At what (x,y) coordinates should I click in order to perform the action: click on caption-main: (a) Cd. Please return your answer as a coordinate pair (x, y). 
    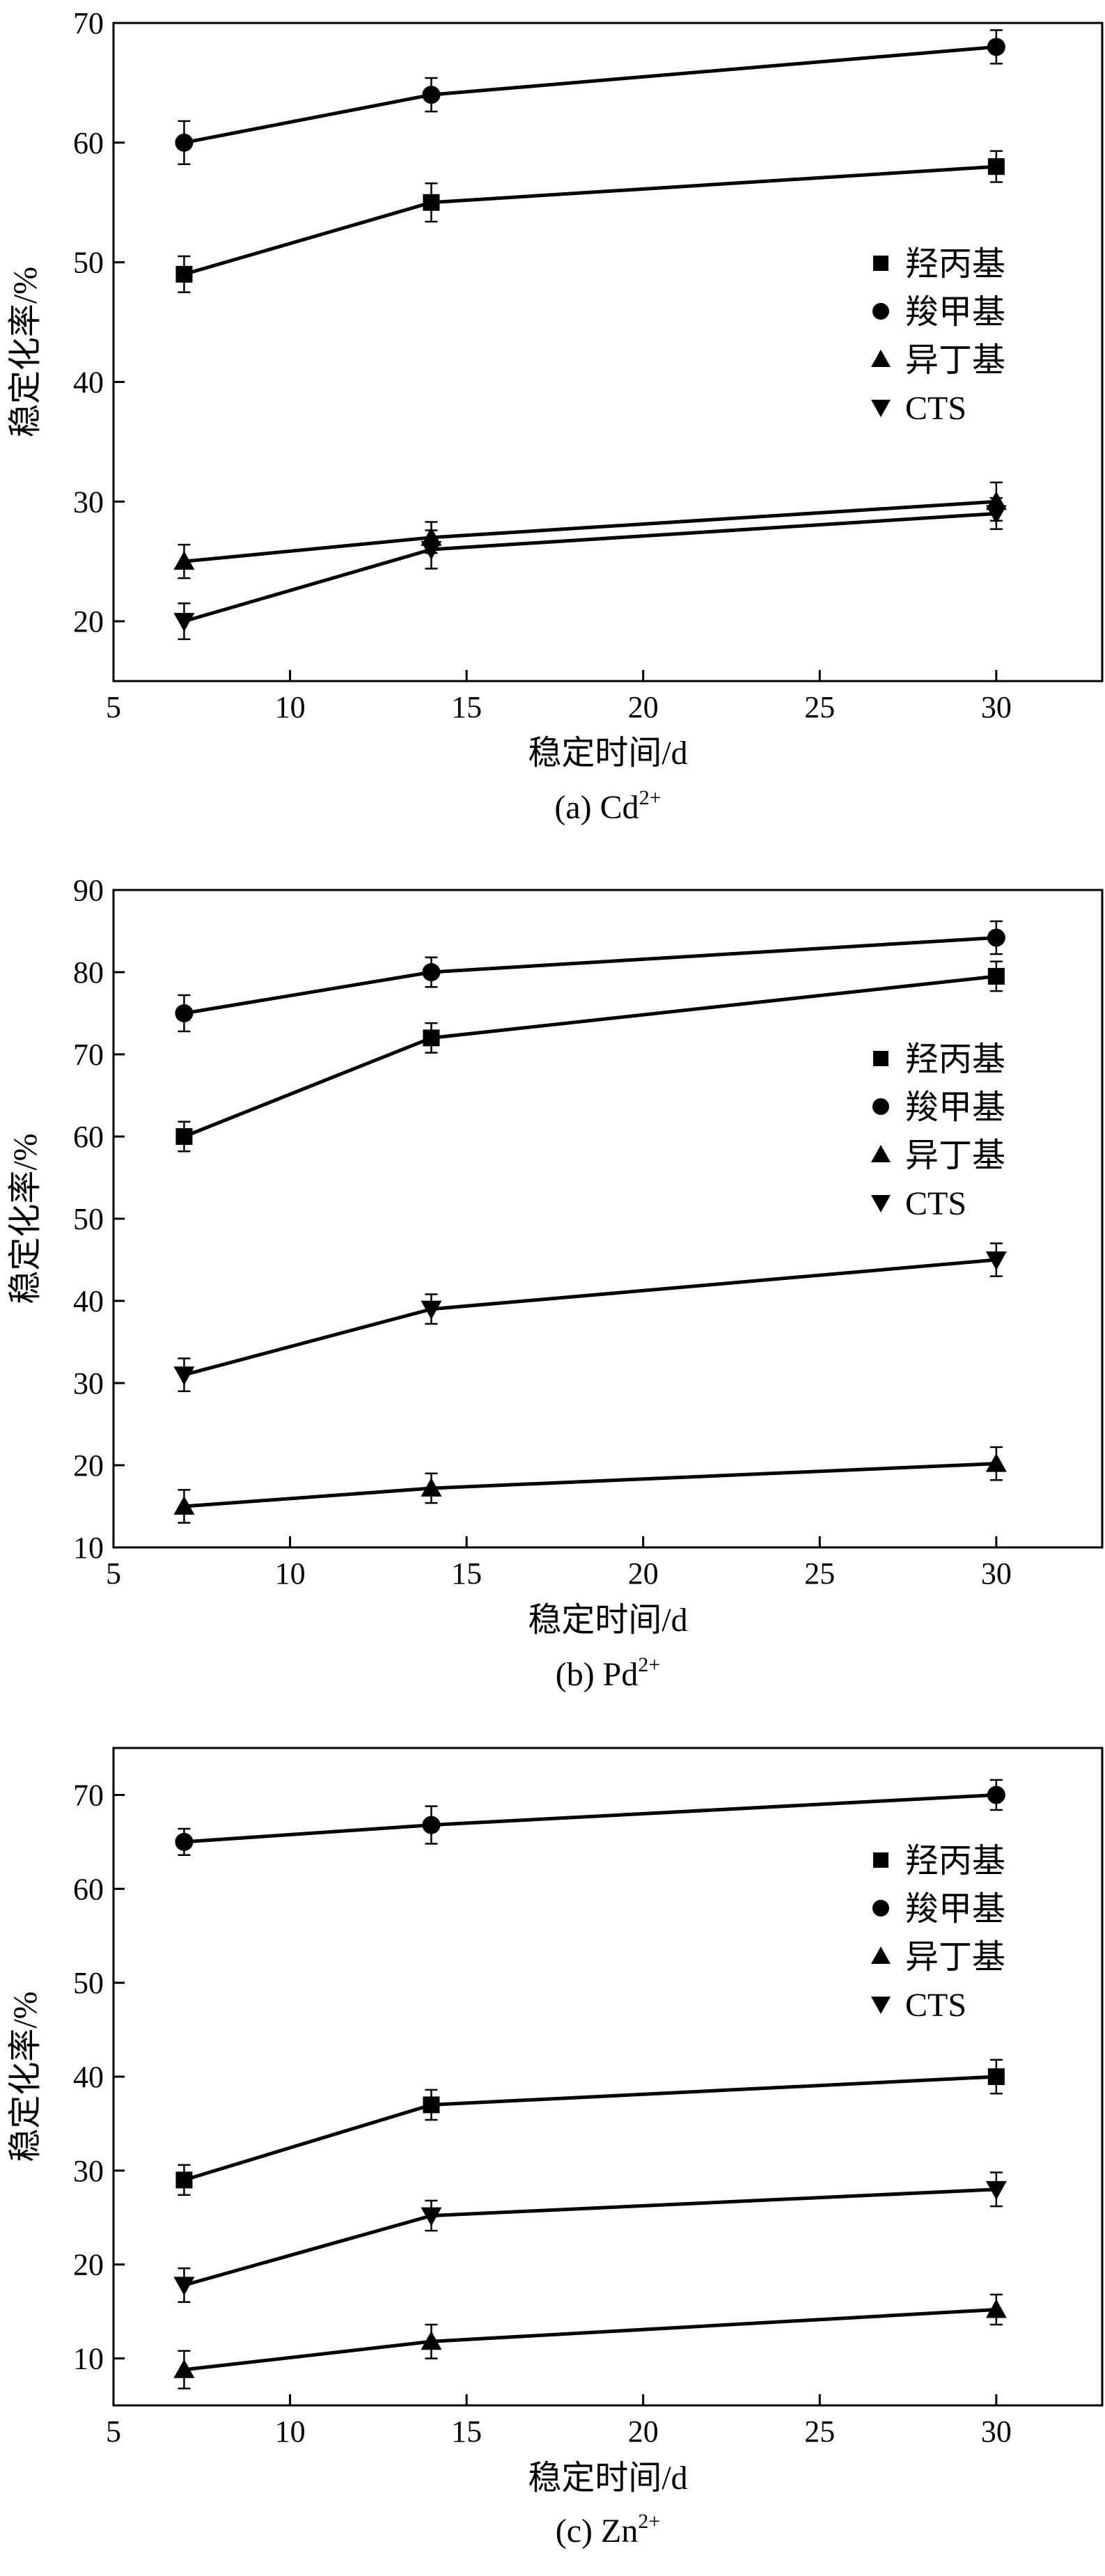
    Looking at the image, I should click on (596, 807).